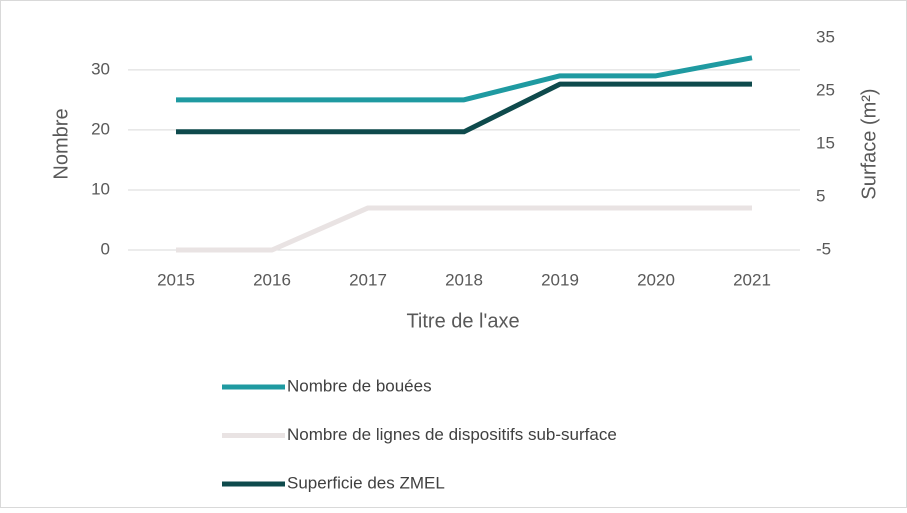  What do you see at coordinates (462, 321) in the screenshot?
I see `x-axis-title: Titre de l'axe` at bounding box center [462, 321].